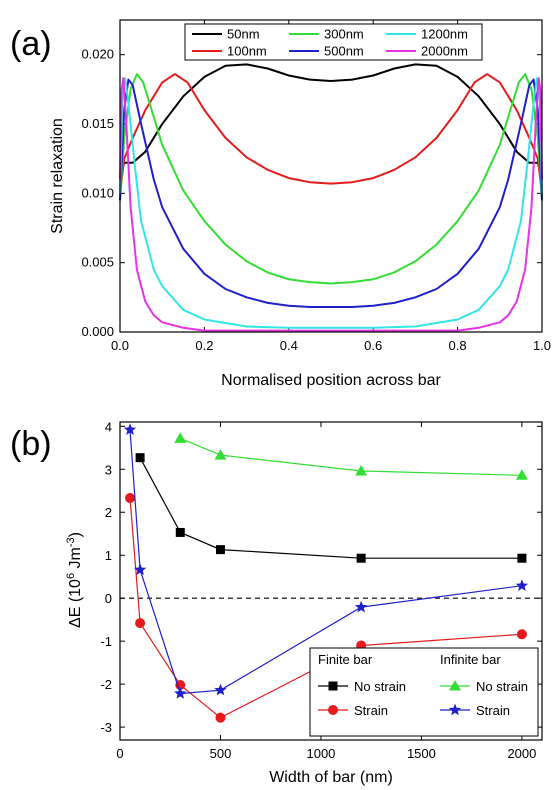 The image size is (556, 790). I want to click on legend-label-50nm: 50nm, so click(243, 34).